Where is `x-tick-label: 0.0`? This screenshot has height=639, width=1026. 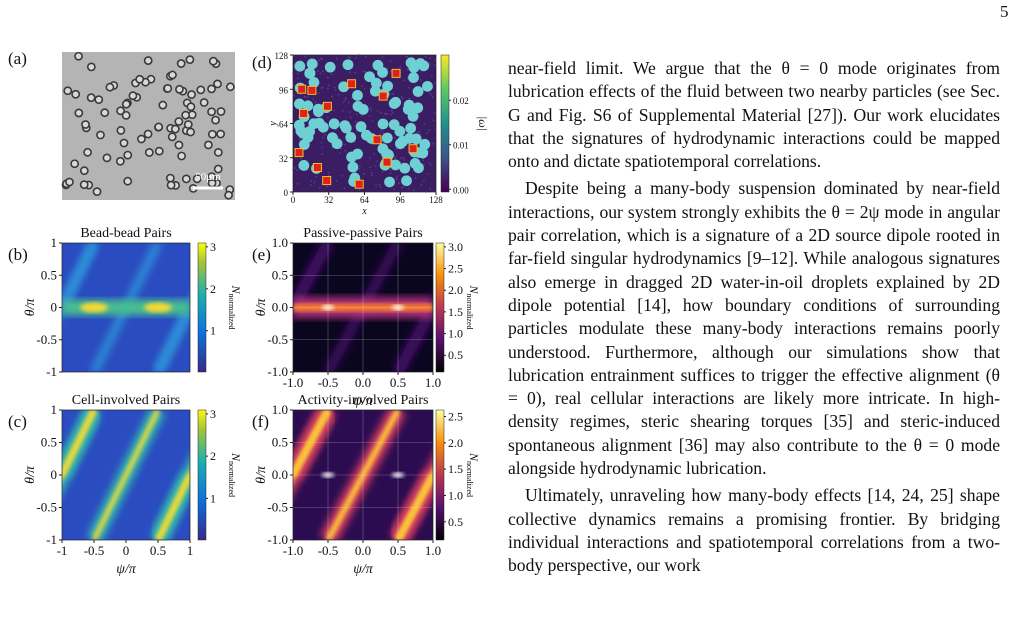 x-tick-label: 0.0 is located at coordinates (363, 382).